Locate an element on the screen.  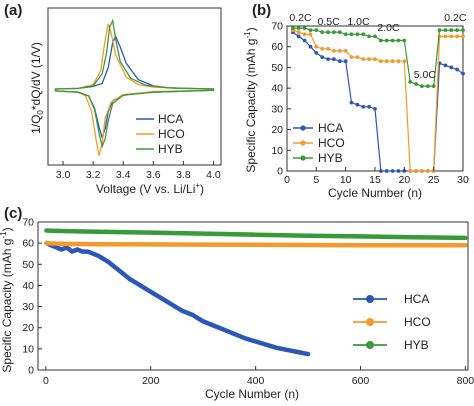
panel-b-x-tick-label: 10 is located at coordinates (346, 180).